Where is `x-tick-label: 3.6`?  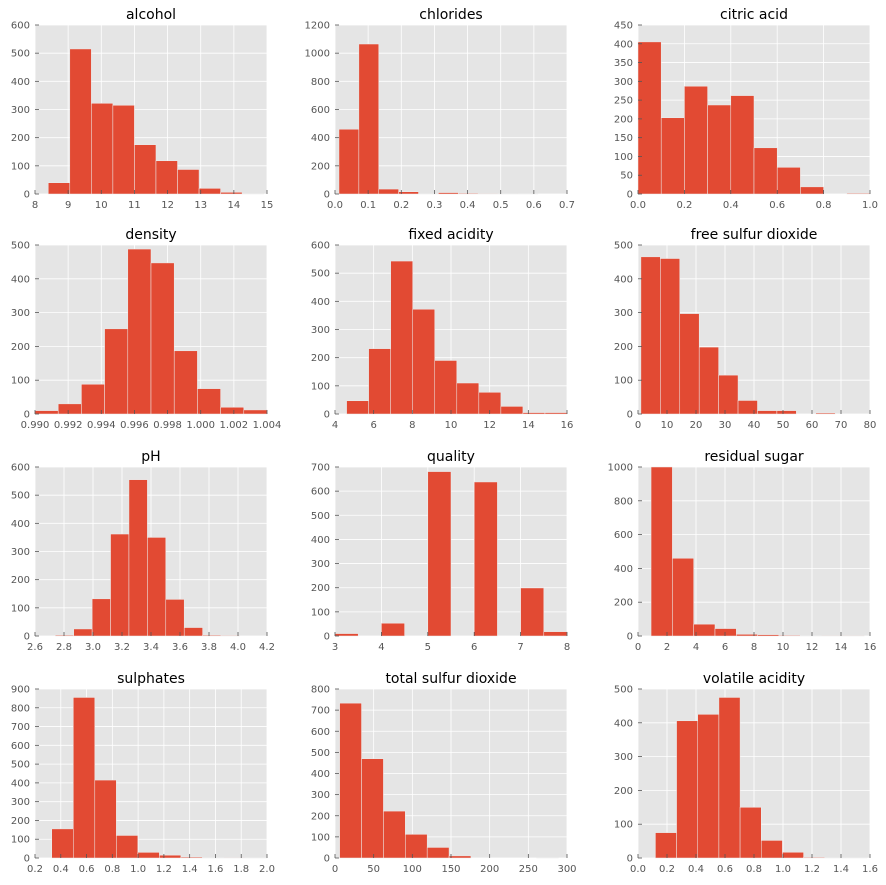 x-tick-label: 3.6 is located at coordinates (180, 647).